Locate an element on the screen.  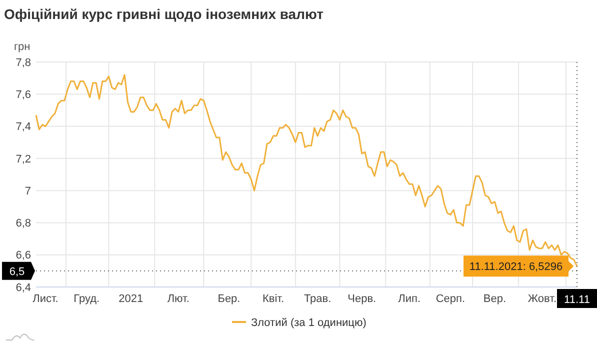
legend-label: Злотий (за 1 одиницю) is located at coordinates (308, 322).